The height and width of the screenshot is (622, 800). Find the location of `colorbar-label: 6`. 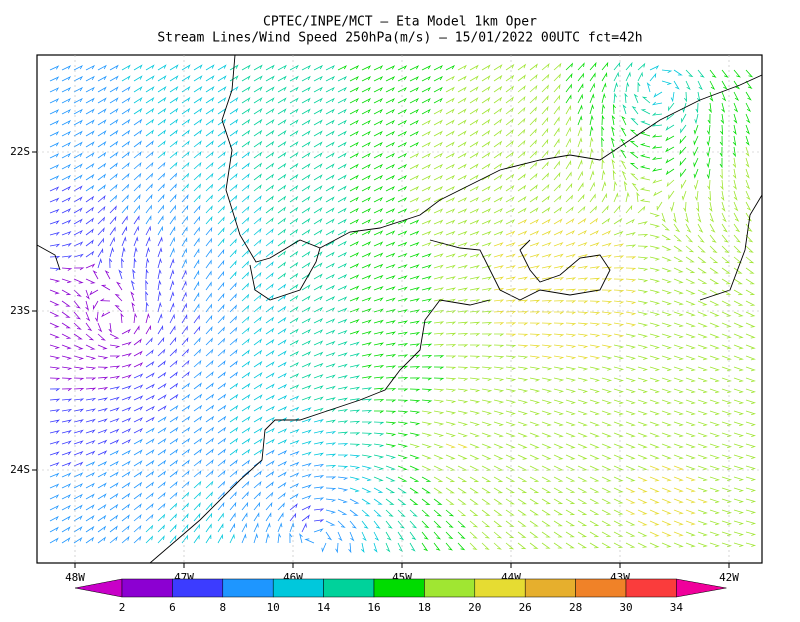

colorbar-label: 6 is located at coordinates (172, 607).